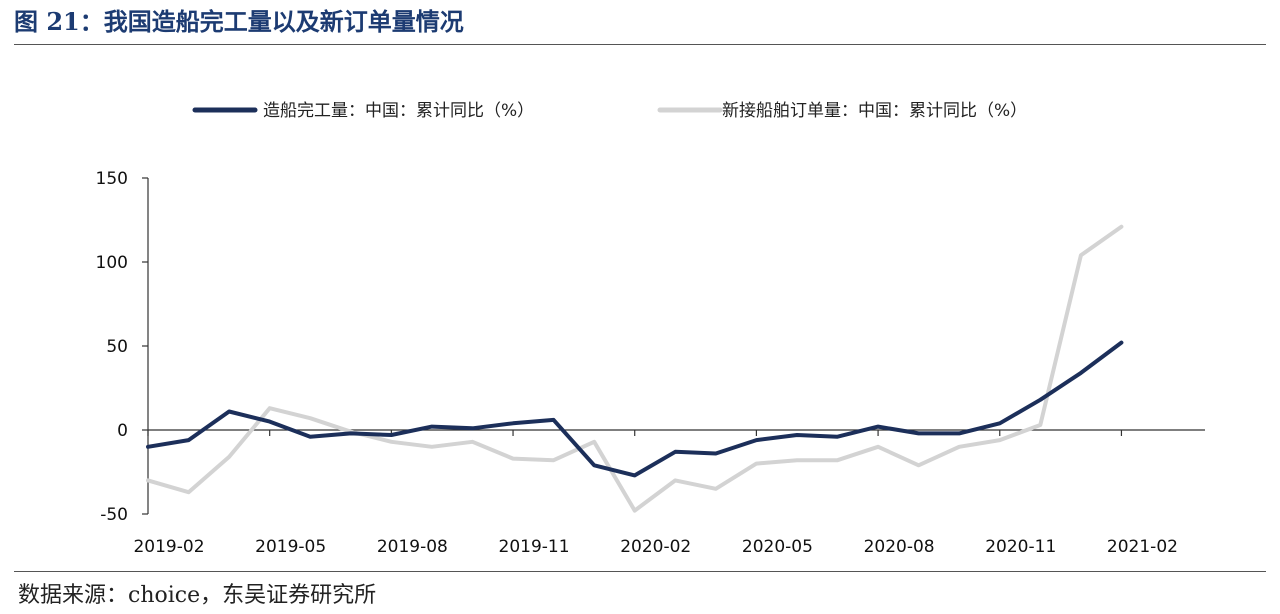 This screenshot has height=614, width=1280. Describe the element at coordinates (197, 595) in the screenshot. I see `data-source: 数据来源：choice，东吴证券研究所` at that location.